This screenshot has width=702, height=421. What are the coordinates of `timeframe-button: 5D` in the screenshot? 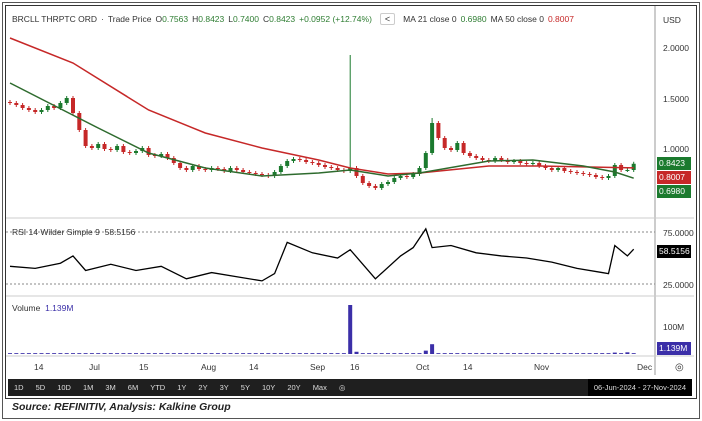 It's located at (40, 387).